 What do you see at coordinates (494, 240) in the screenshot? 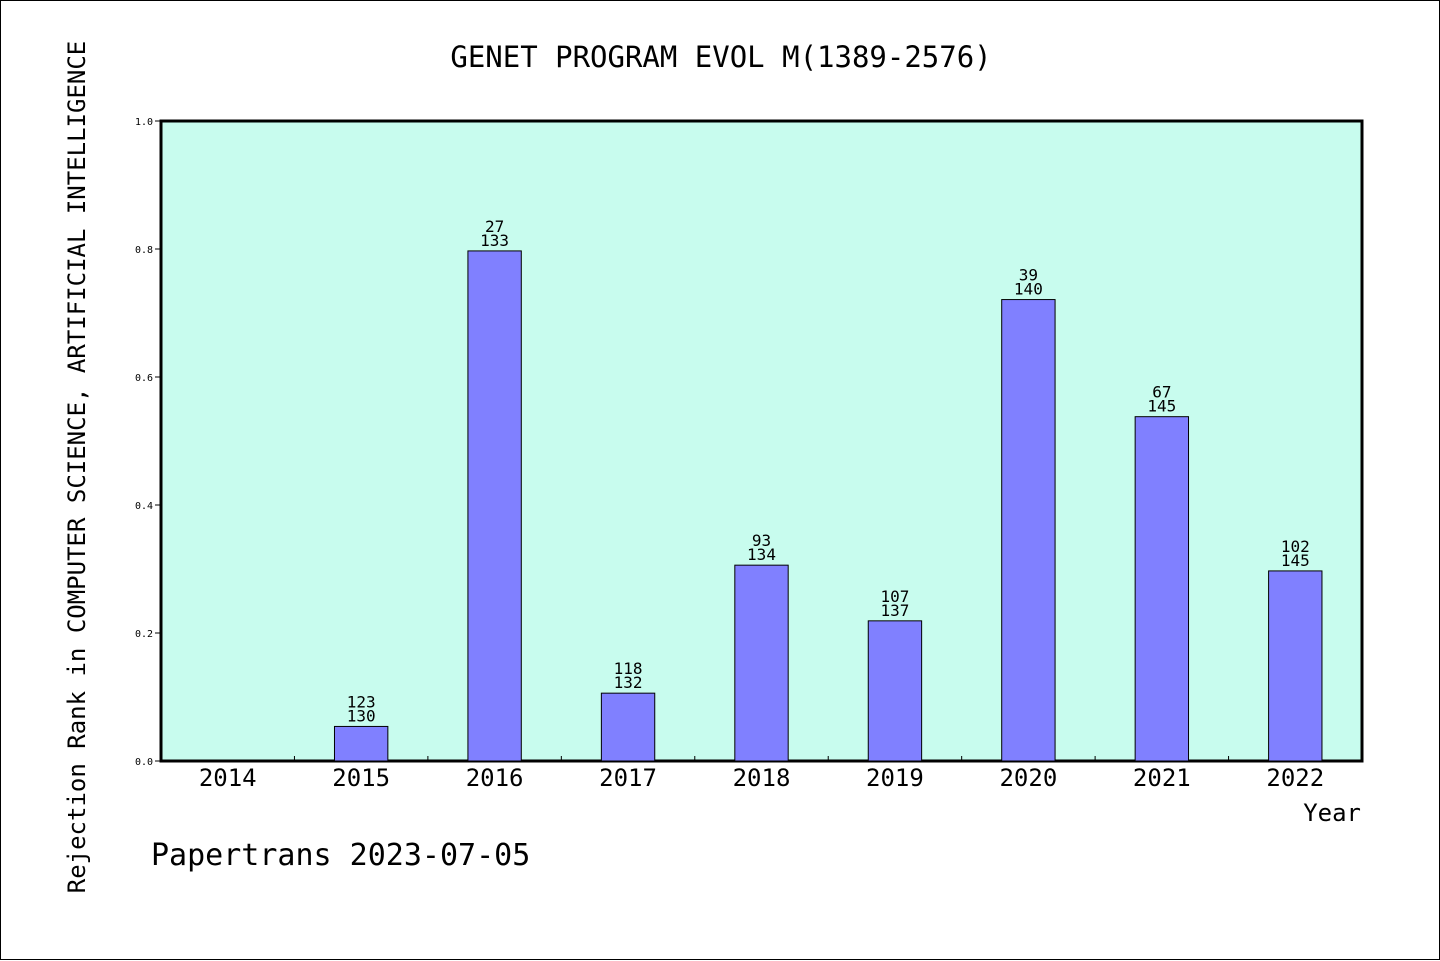
I see `data-label-denominator: 133` at bounding box center [494, 240].